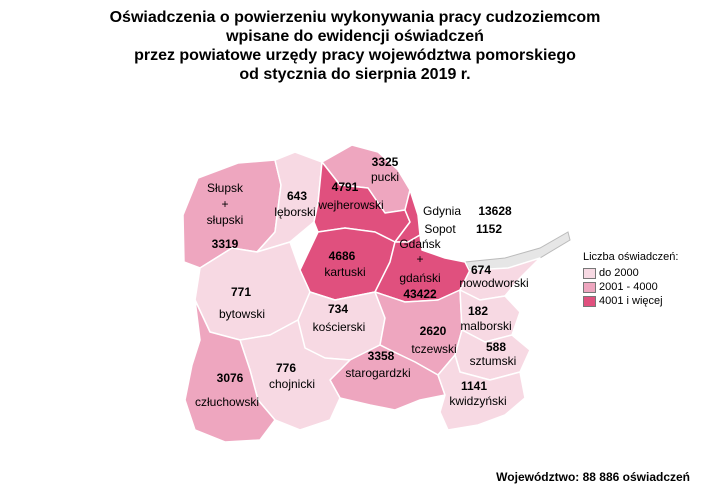 The height and width of the screenshot is (499, 710). I want to click on label-wejherowski-value: 4791, so click(345, 187).